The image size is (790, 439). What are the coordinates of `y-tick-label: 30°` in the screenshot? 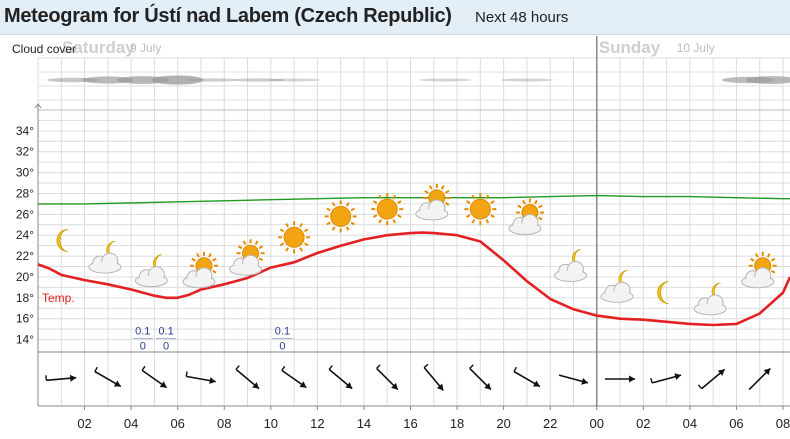 It's located at (25, 173).